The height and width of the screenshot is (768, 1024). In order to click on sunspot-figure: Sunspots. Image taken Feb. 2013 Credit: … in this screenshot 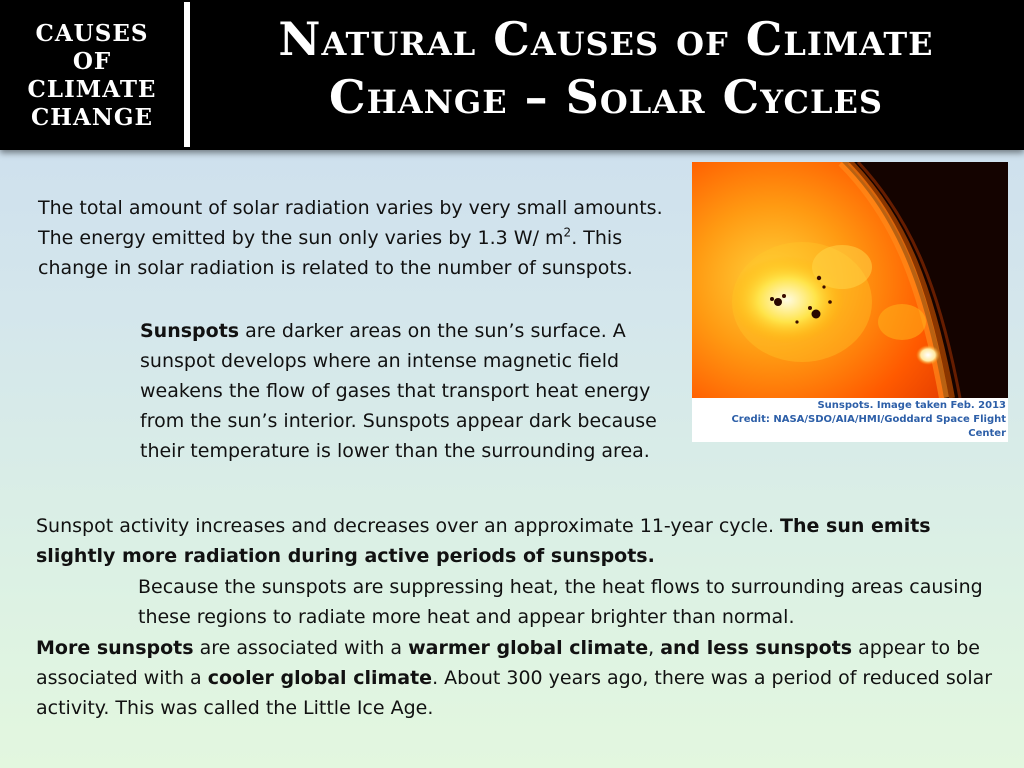, I will do `click(850, 302)`.